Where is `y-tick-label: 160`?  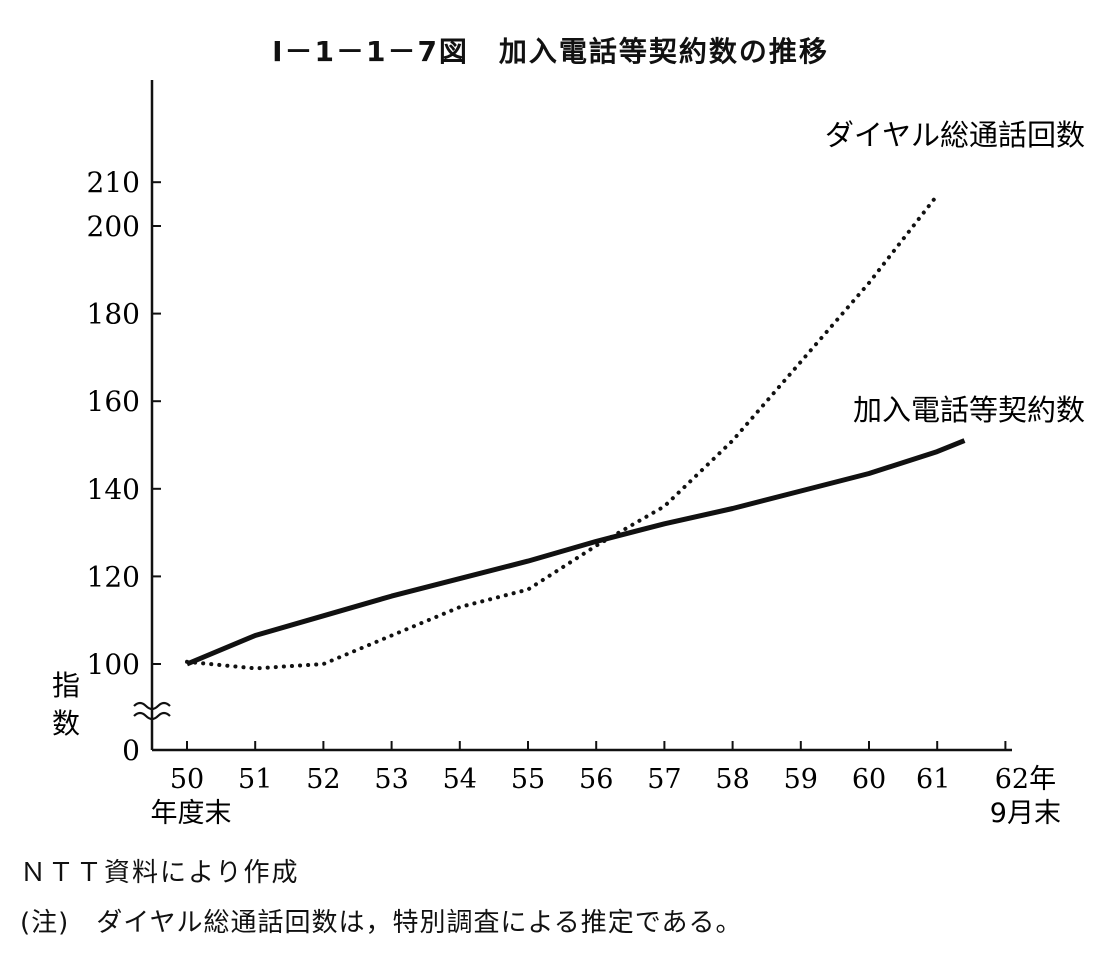 y-tick-label: 160 is located at coordinates (113, 401).